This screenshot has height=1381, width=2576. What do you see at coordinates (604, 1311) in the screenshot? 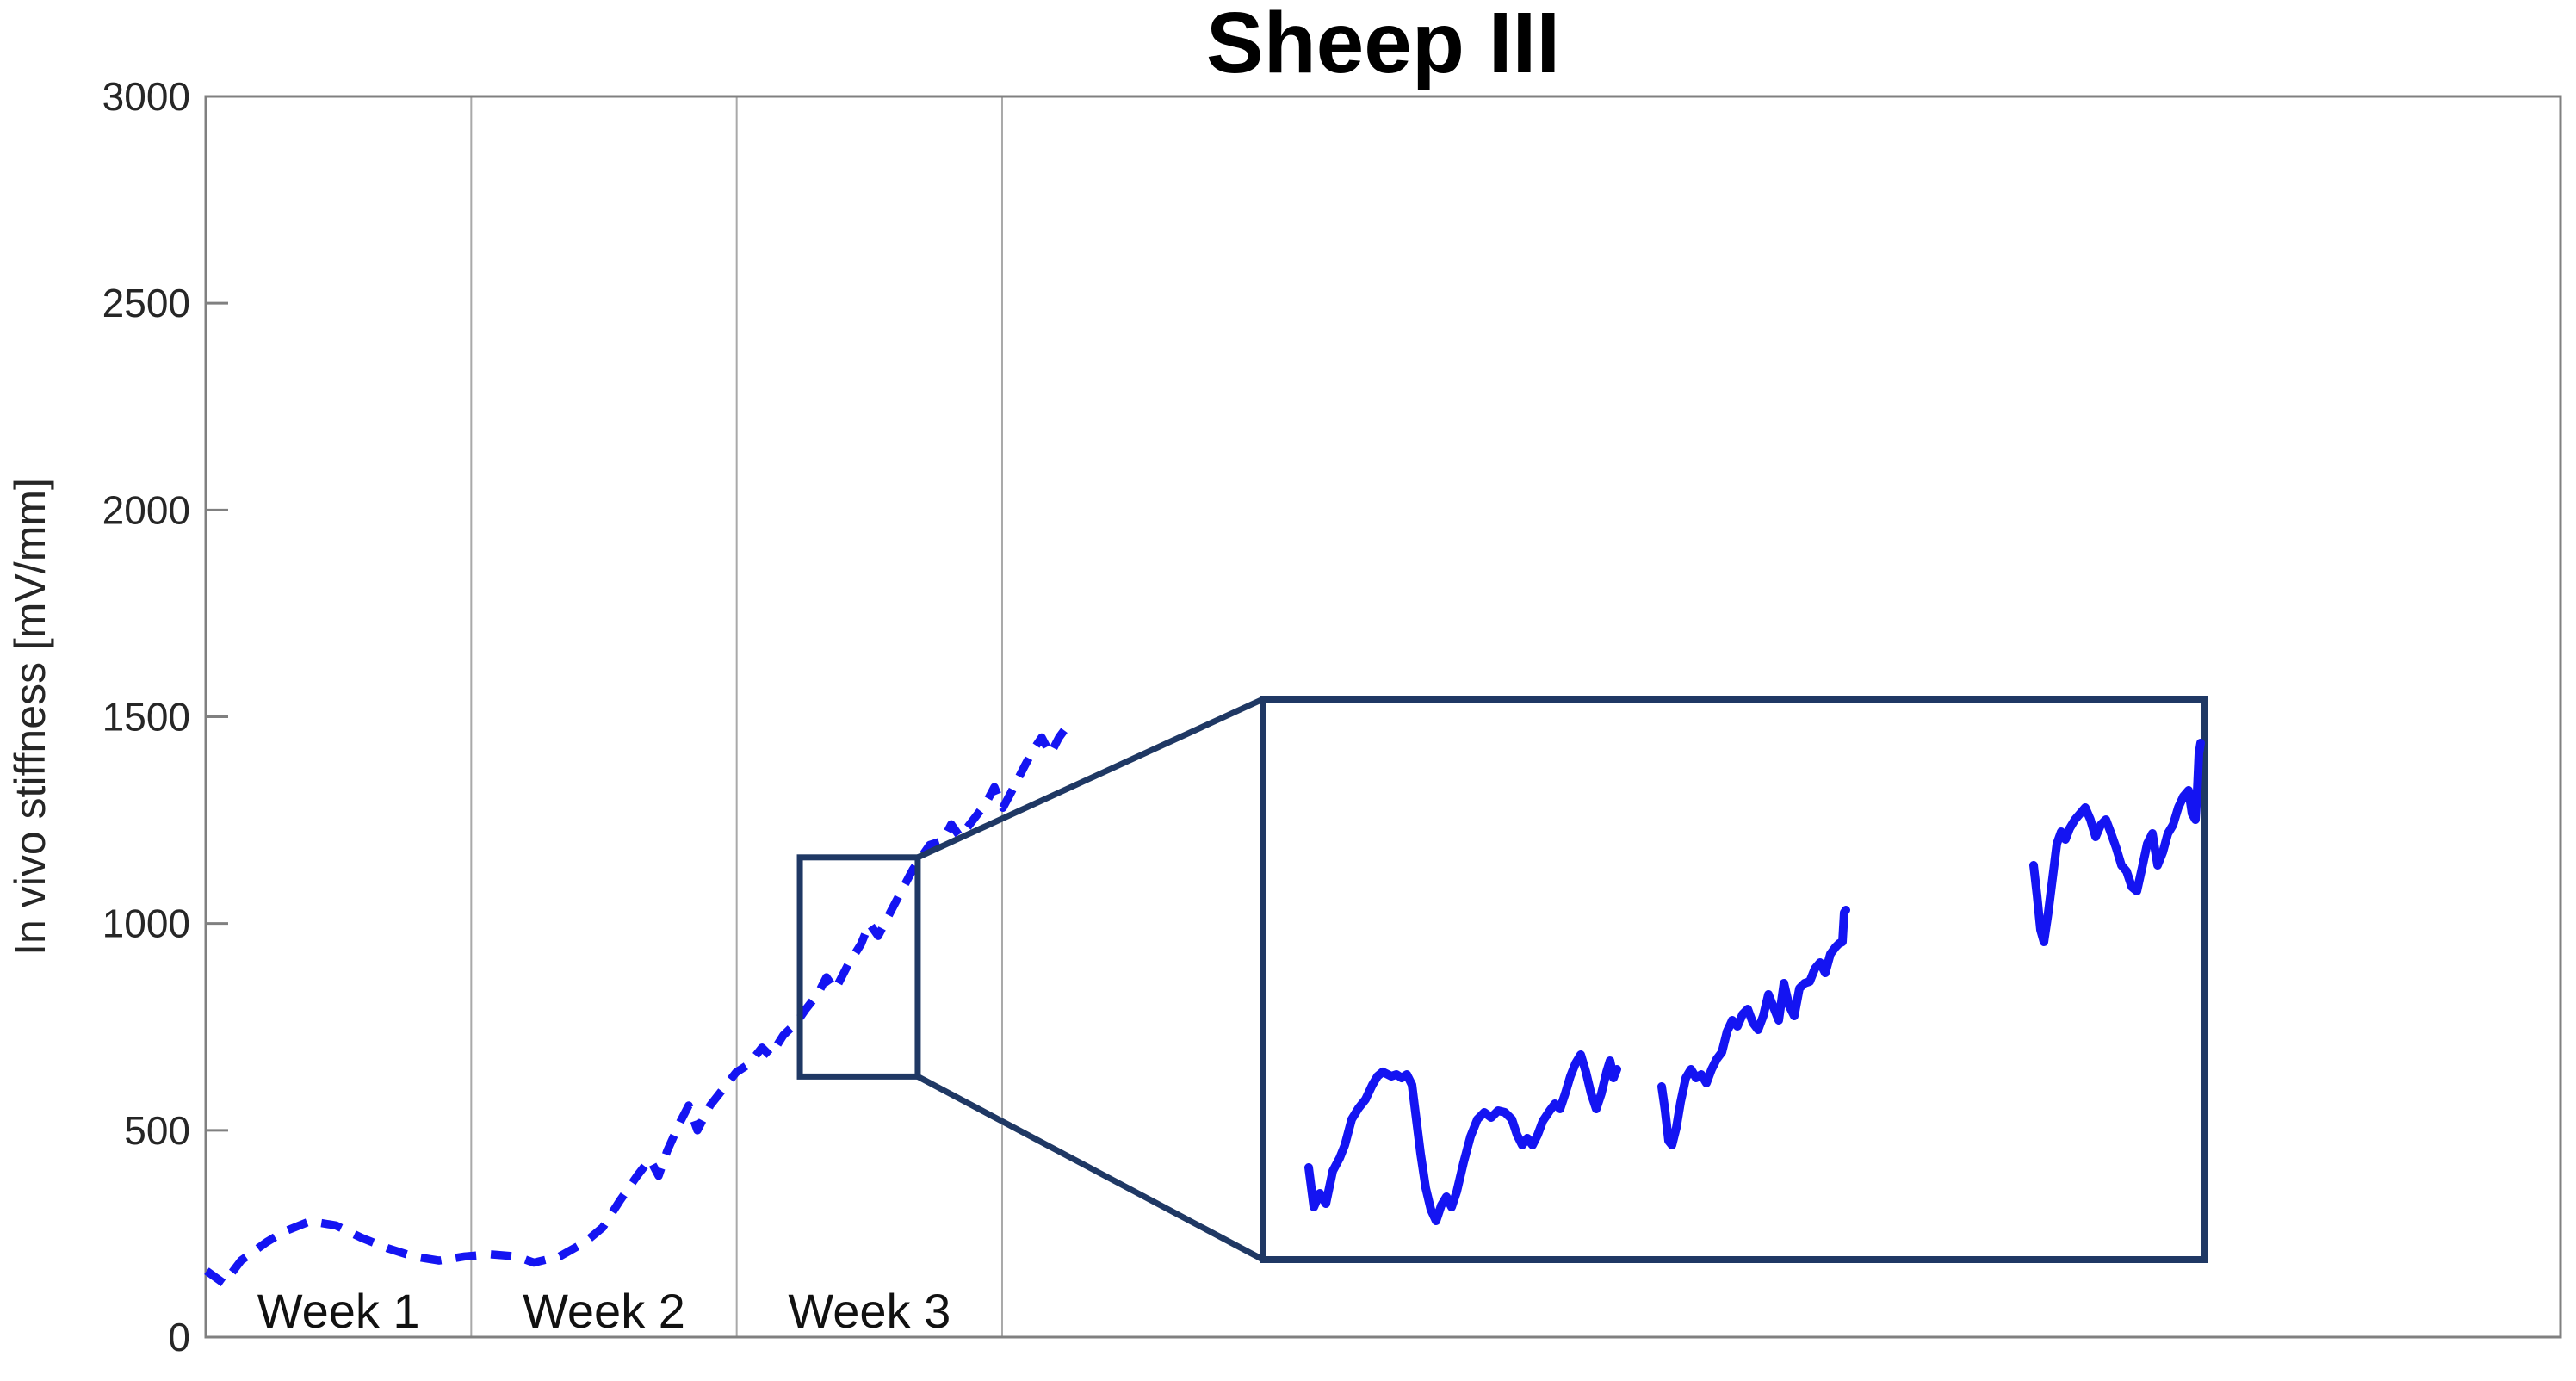
I see `week-label: Week 2` at bounding box center [604, 1311].